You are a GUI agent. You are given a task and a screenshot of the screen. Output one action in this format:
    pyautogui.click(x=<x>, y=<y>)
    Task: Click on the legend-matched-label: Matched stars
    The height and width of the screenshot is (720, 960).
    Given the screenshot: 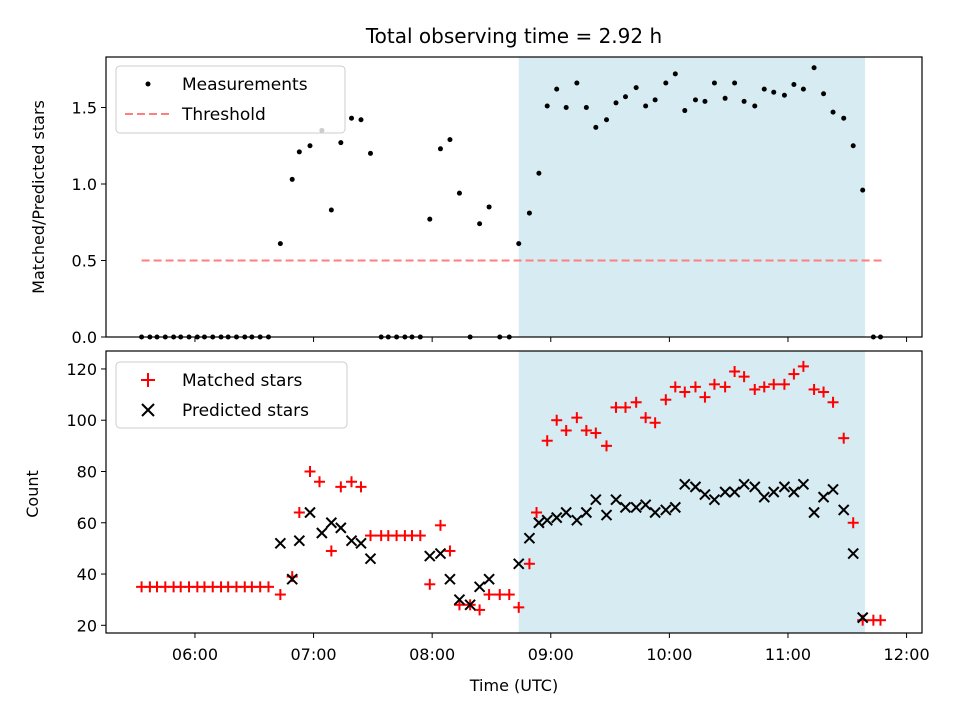 What is the action you would take?
    pyautogui.click(x=242, y=381)
    